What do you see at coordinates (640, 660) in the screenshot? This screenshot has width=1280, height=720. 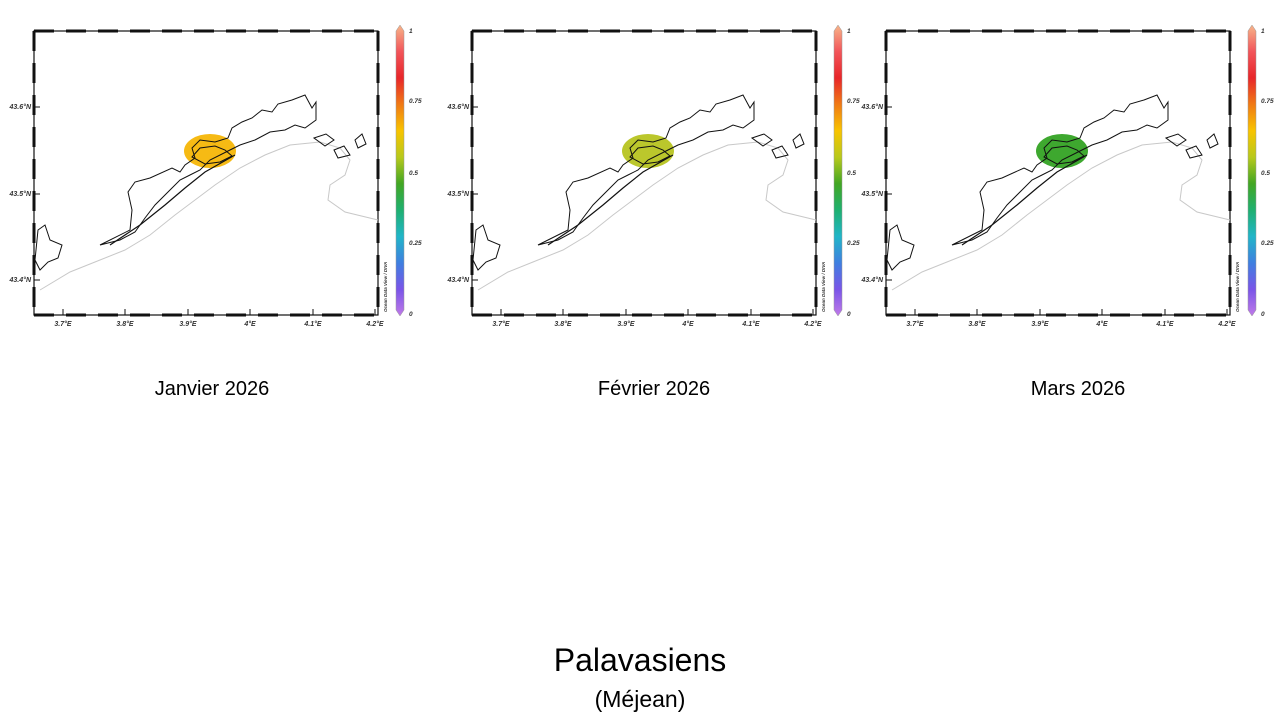 I see `slide-title: Palavasiens` at bounding box center [640, 660].